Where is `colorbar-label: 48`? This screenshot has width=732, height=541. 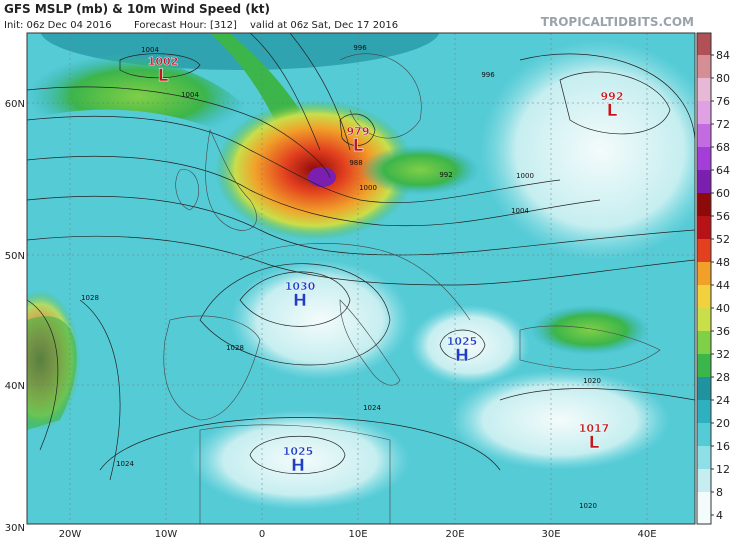 colorbar-label: 48 is located at coordinates (723, 262).